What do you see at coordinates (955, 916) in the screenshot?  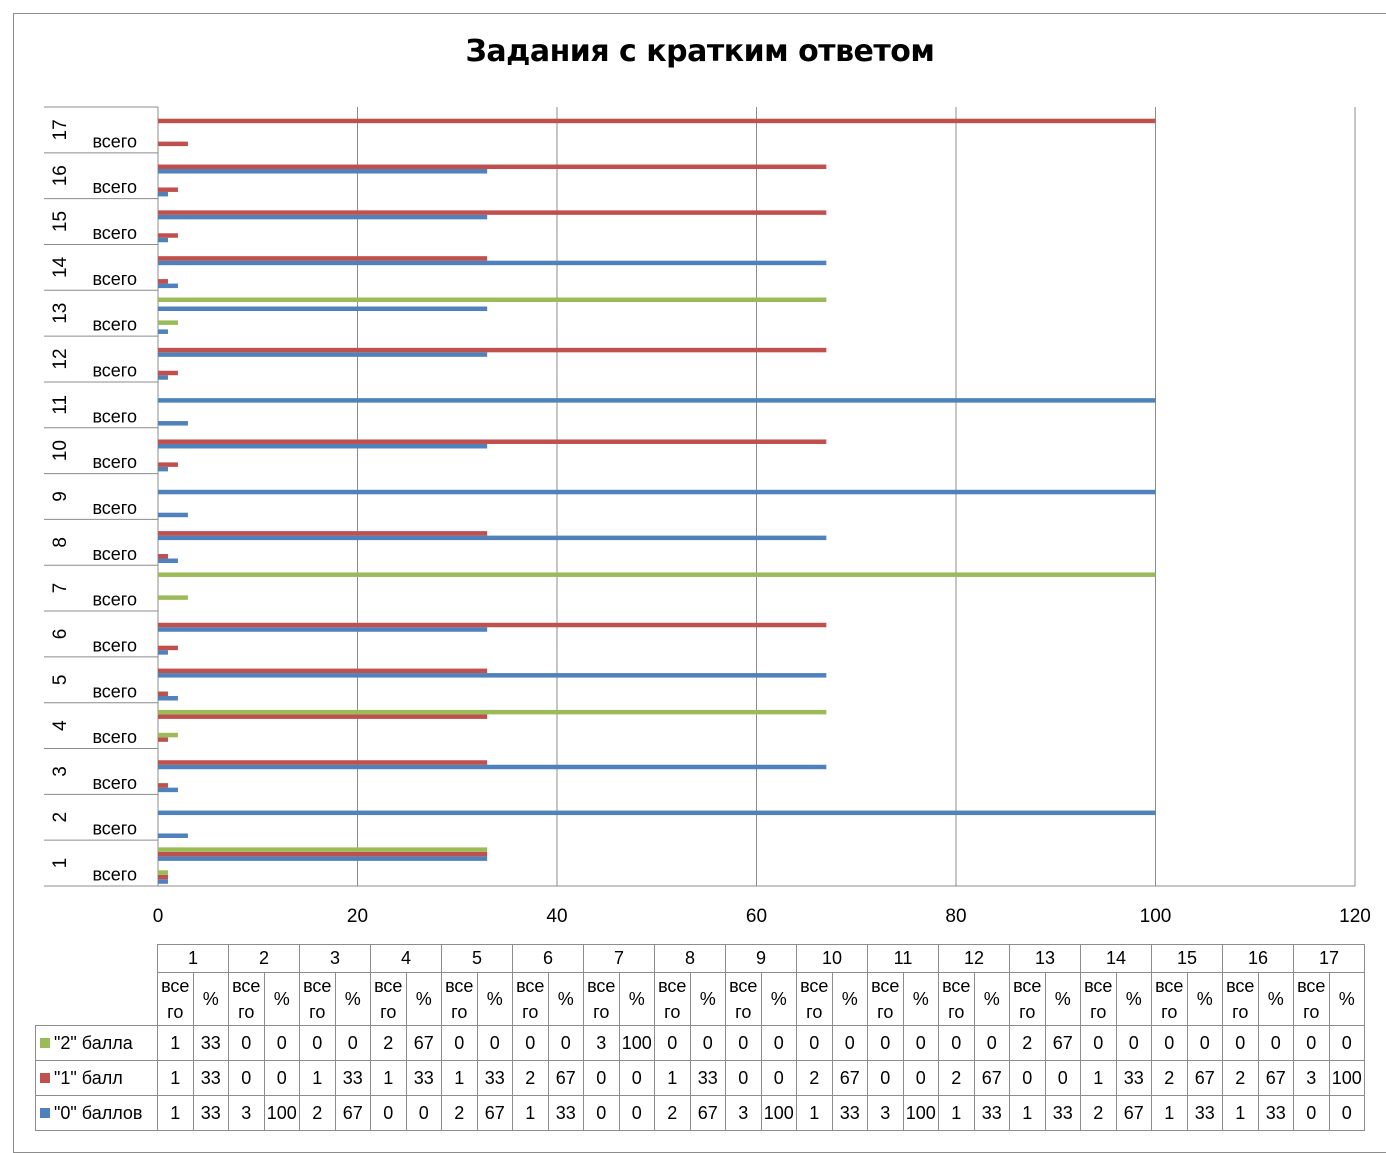 I see `x-tick-label: 80` at bounding box center [955, 916].